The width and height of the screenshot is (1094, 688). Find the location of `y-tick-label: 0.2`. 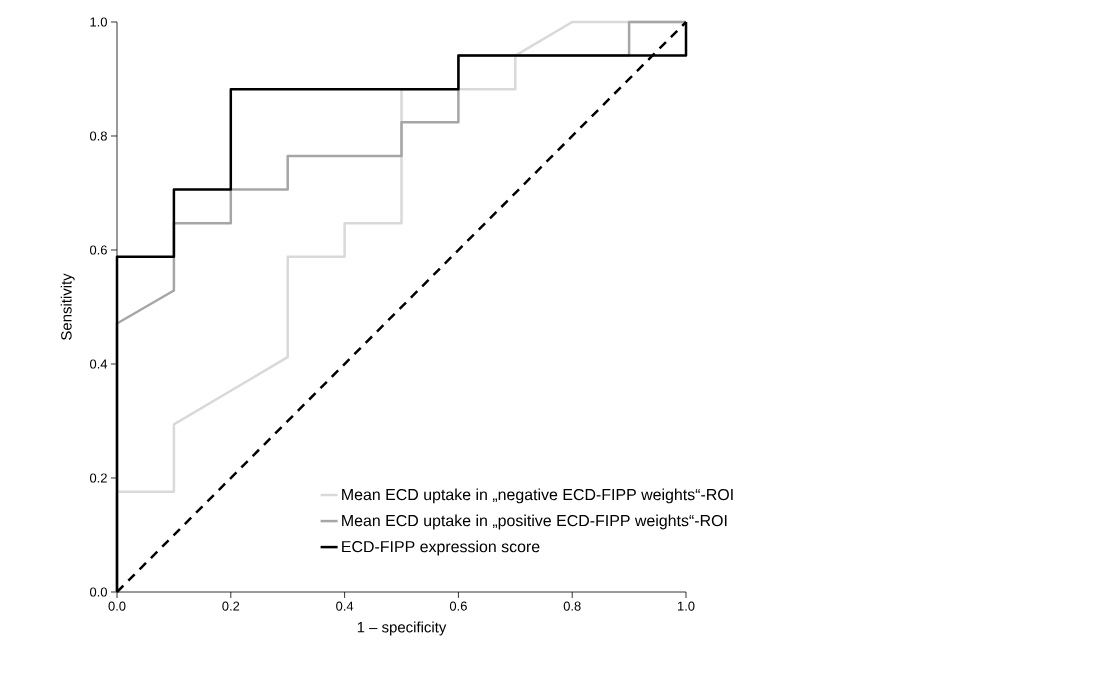

y-tick-label: 0.2 is located at coordinates (98, 478).